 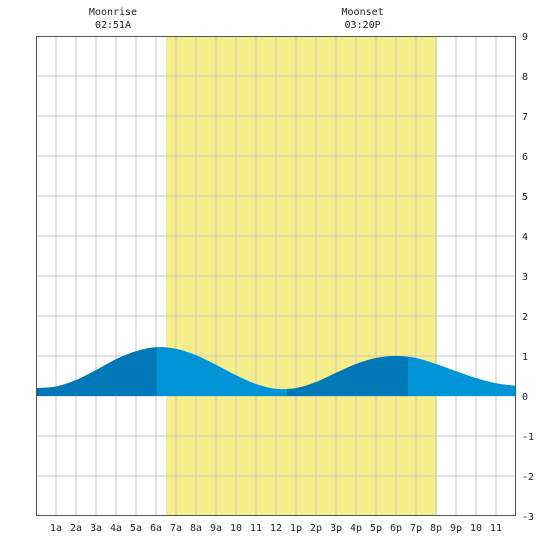 I want to click on x-tick-label: 2p, so click(x=316, y=528).